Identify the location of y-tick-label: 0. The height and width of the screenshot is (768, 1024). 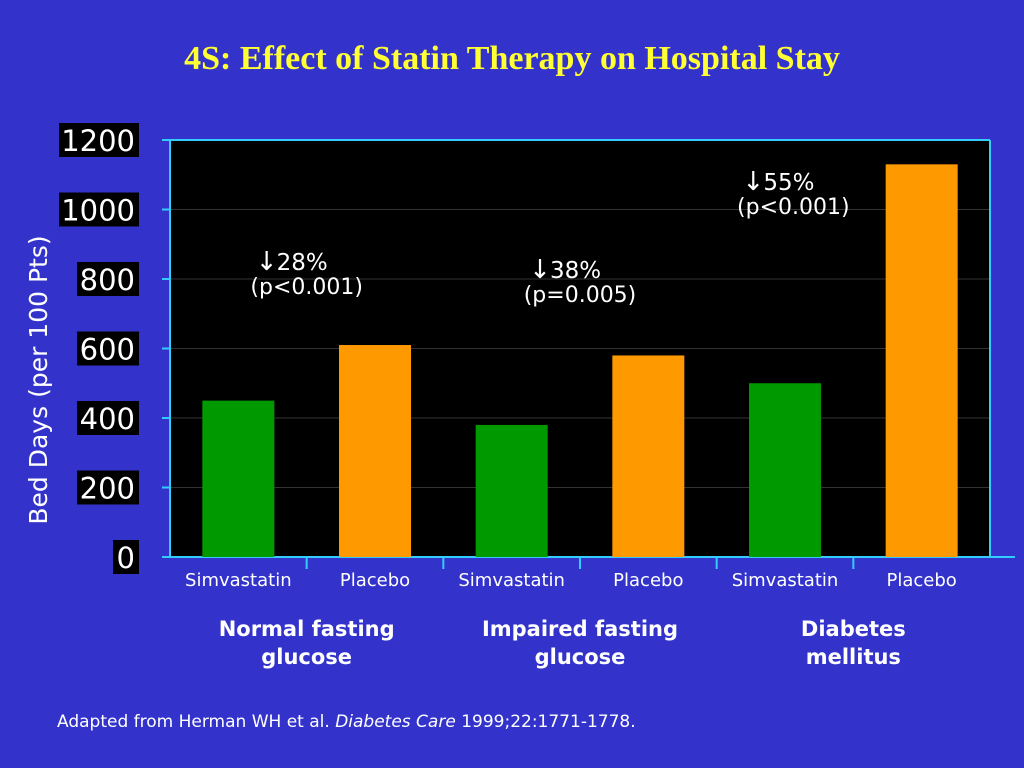
(126, 558).